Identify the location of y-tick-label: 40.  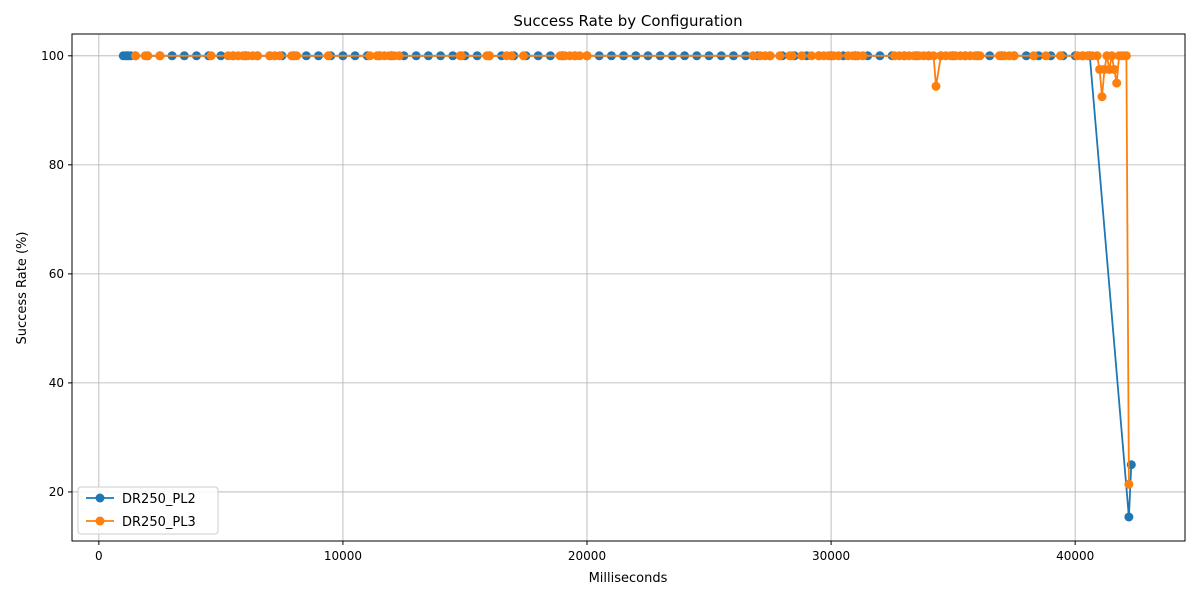
(56, 383).